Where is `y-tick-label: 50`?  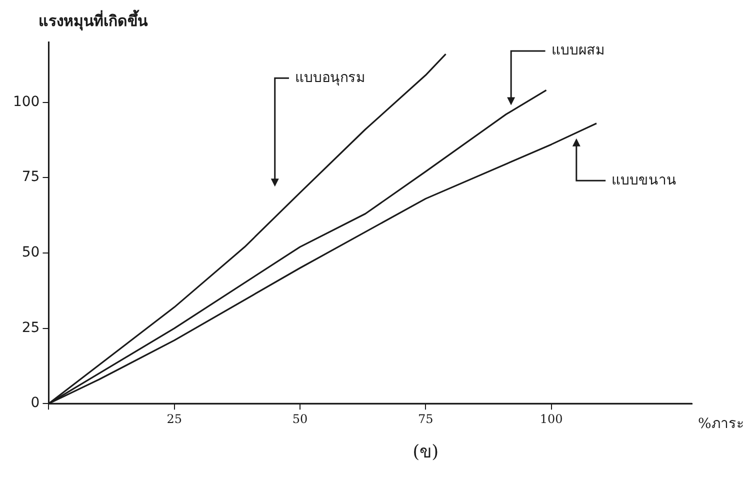 y-tick-label: 50 is located at coordinates (31, 252).